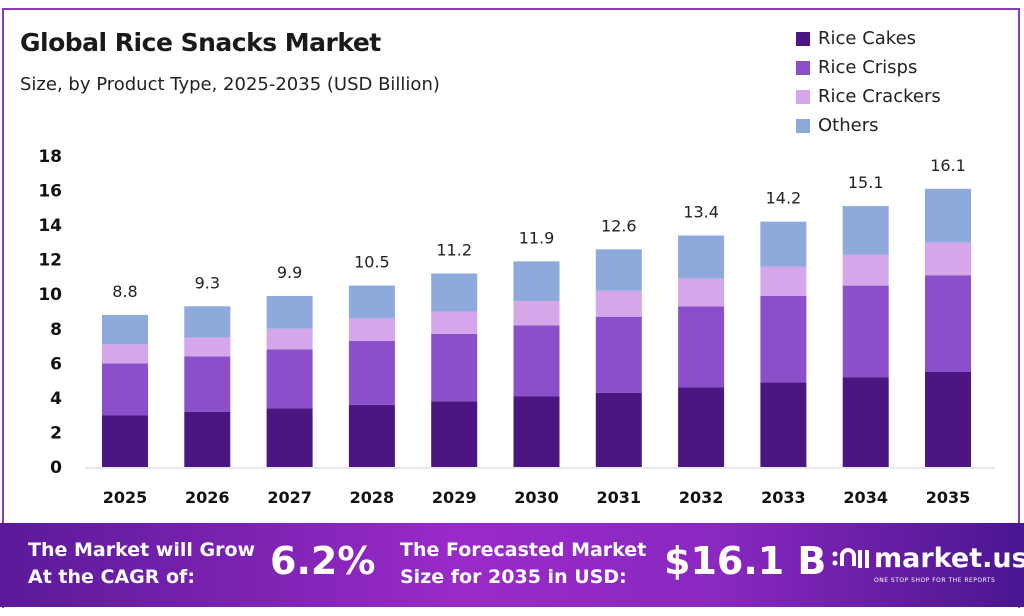 Image resolution: width=1024 pixels, height=616 pixels. Describe the element at coordinates (701, 211) in the screenshot. I see `total-data-label: 13.4` at that location.